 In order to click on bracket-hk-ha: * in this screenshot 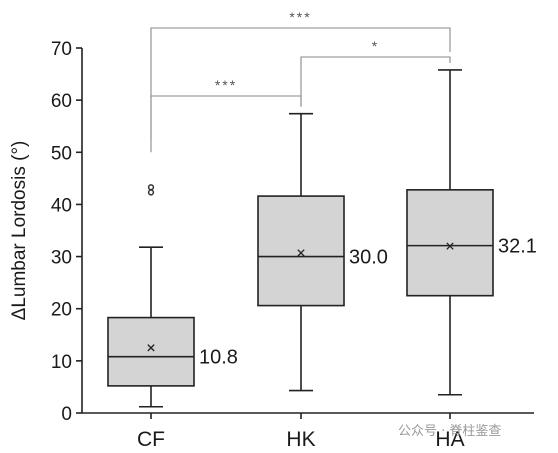, I will do `click(375, 72)`.